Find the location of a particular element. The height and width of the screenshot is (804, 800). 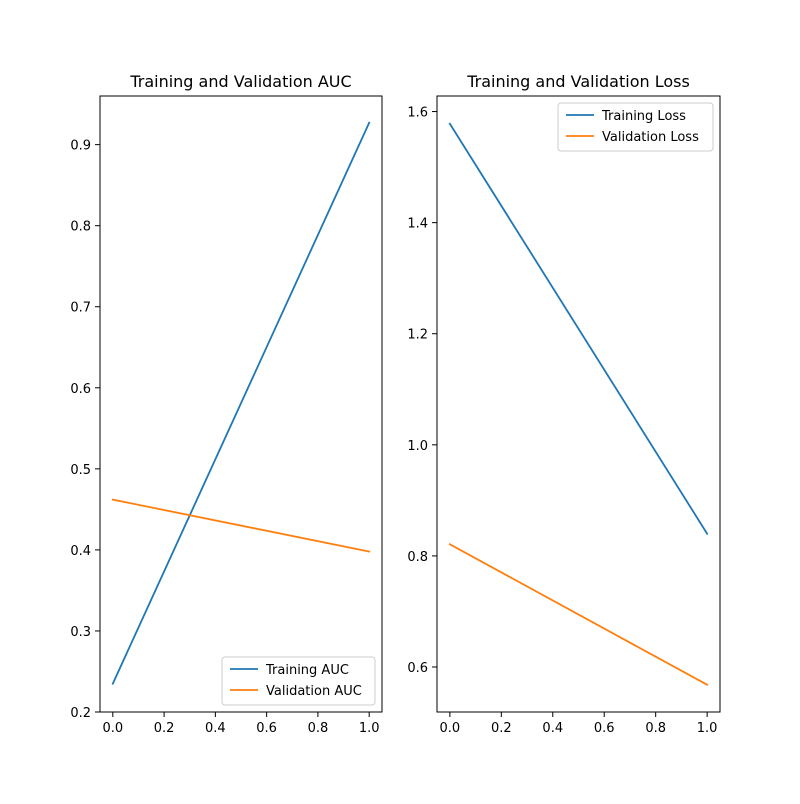

legend-label: Validation AUC is located at coordinates (314, 691).